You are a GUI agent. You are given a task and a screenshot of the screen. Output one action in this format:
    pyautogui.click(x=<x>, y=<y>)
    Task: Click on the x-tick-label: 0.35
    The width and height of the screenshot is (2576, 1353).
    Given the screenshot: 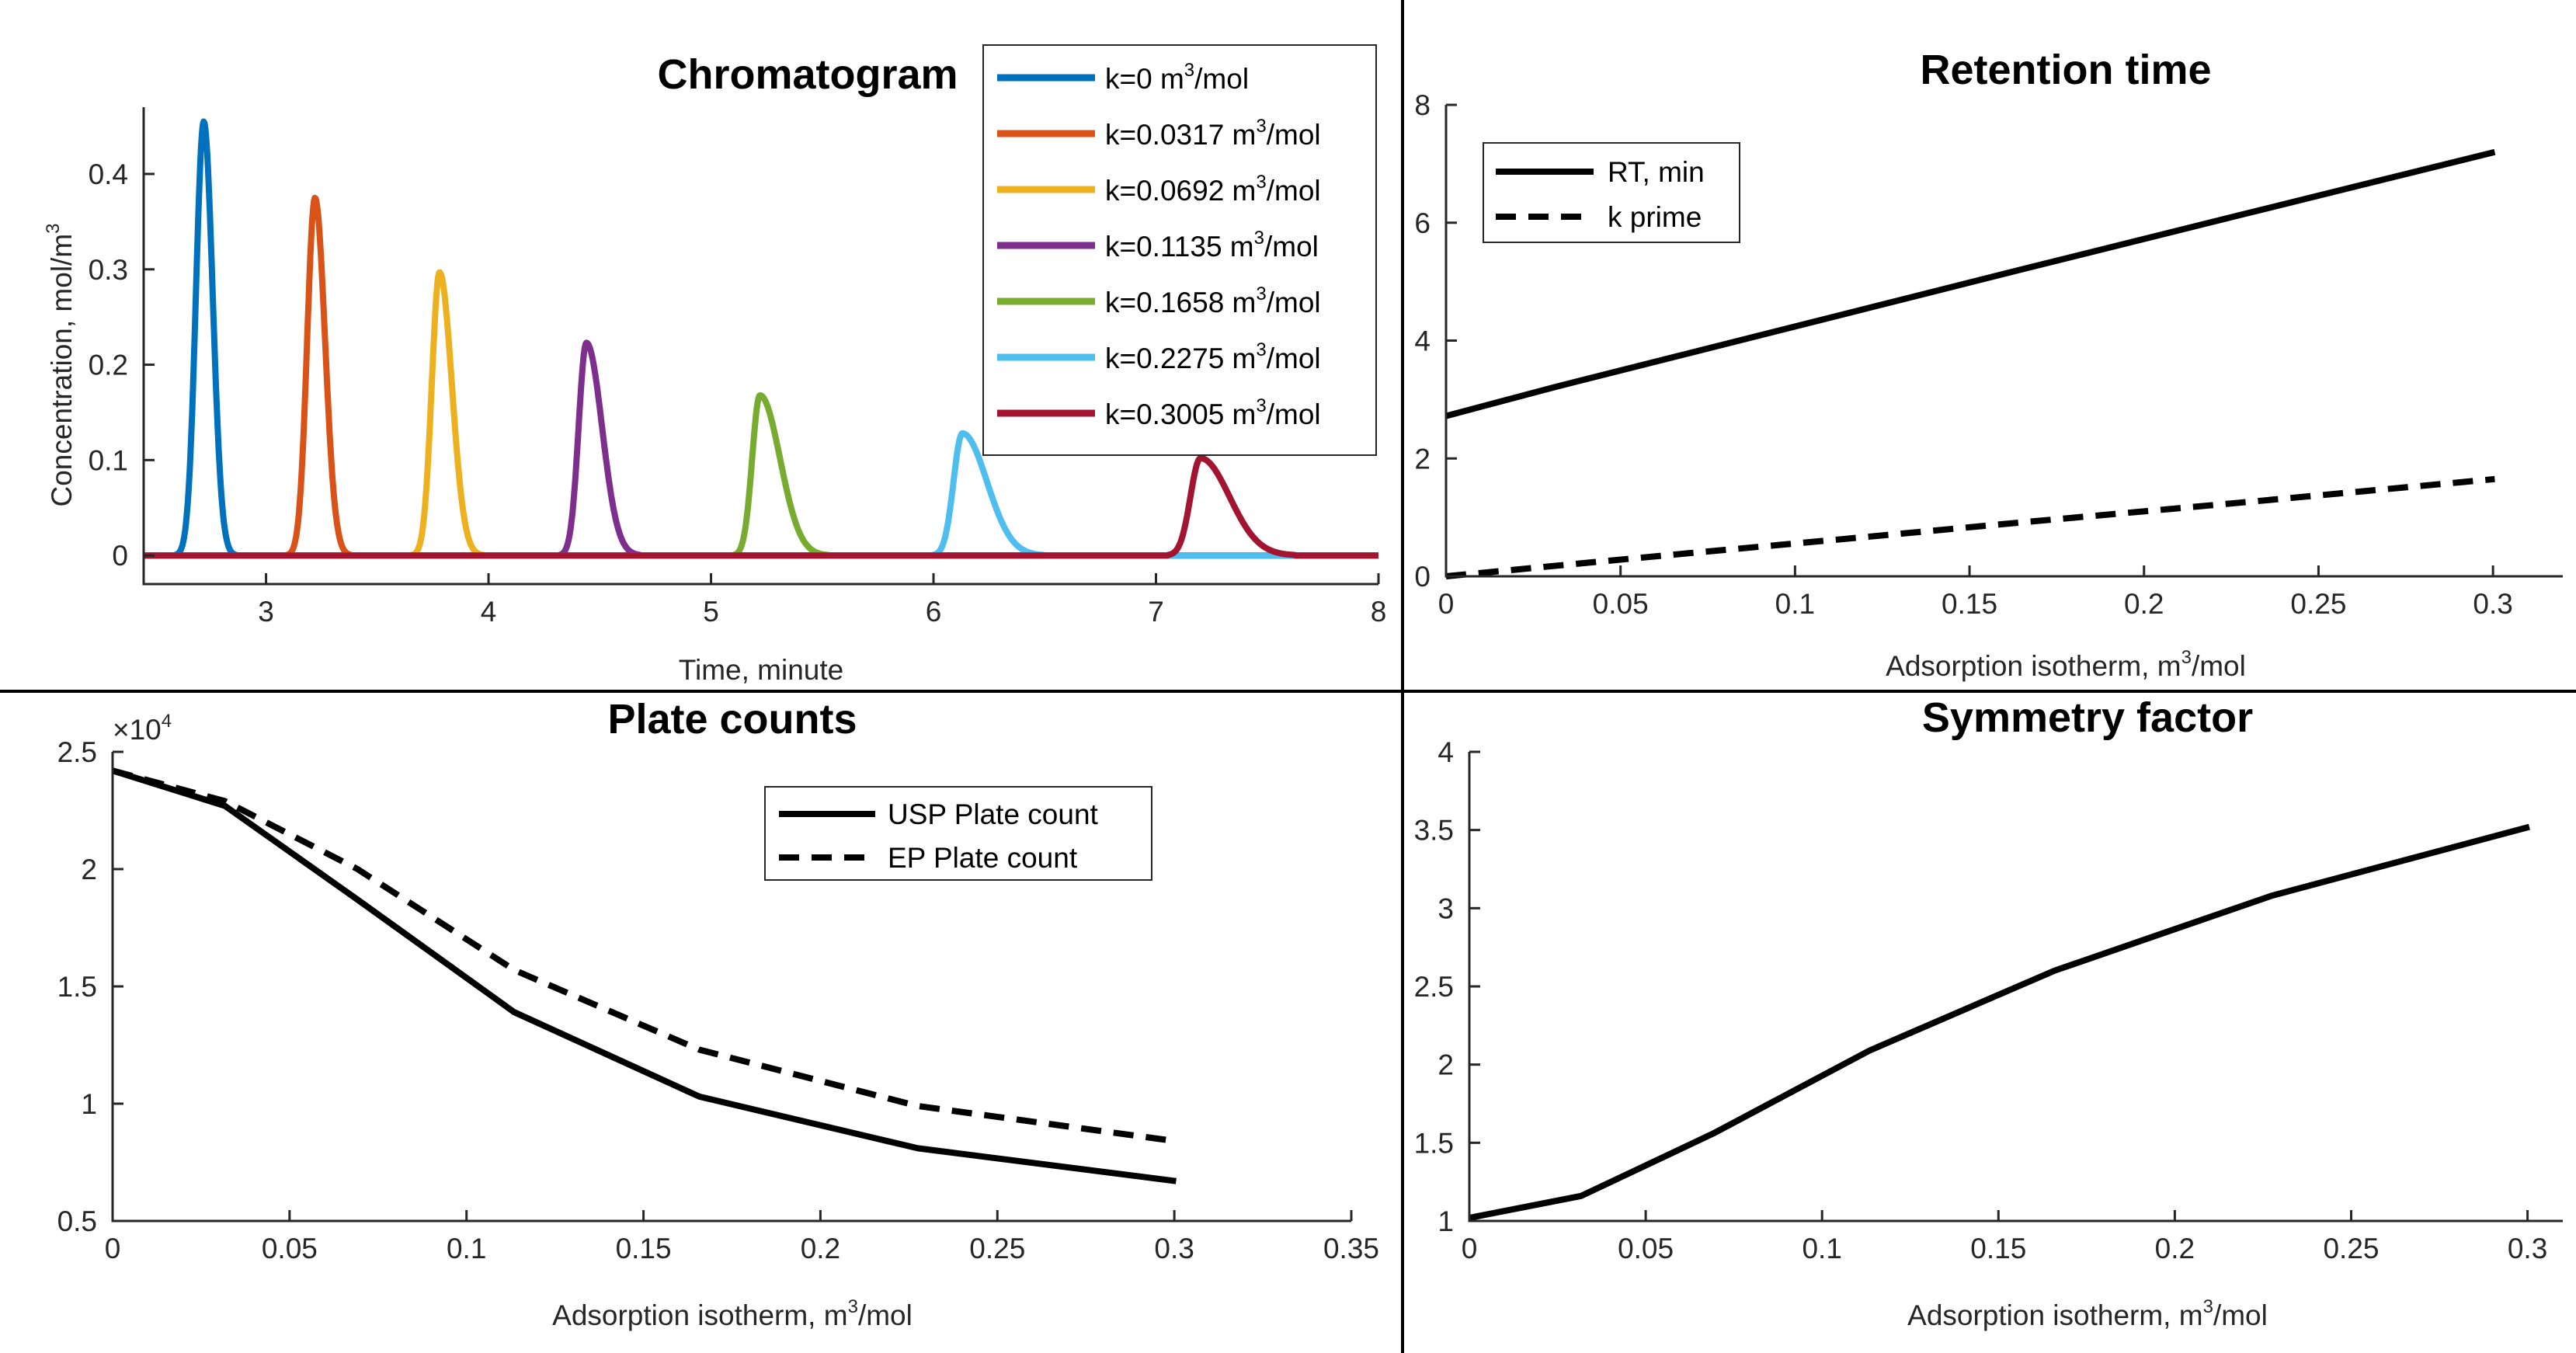 What is the action you would take?
    pyautogui.click(x=1351, y=1248)
    